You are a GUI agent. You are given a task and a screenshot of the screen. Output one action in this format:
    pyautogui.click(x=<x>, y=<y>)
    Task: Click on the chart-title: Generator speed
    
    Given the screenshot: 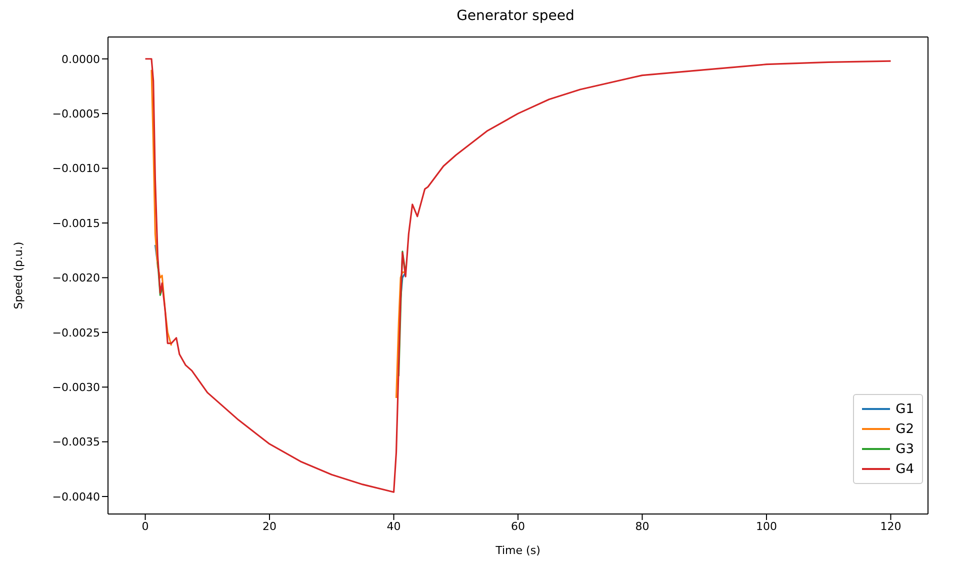 What is the action you would take?
    pyautogui.click(x=516, y=17)
    